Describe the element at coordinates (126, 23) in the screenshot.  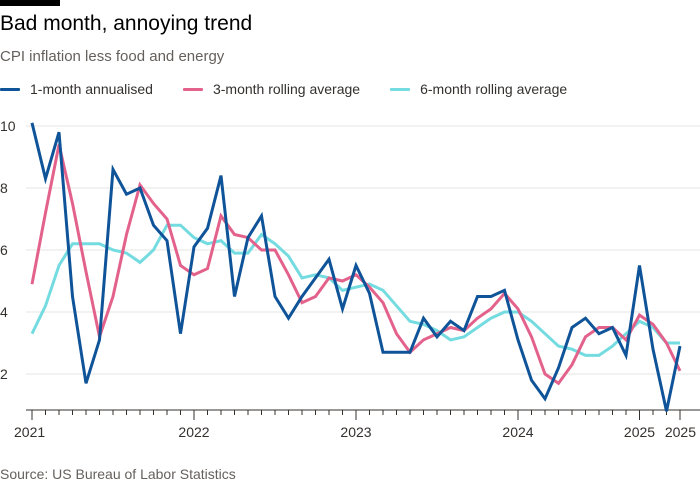
I see `chart-title: Bad month, annoying trend` at that location.